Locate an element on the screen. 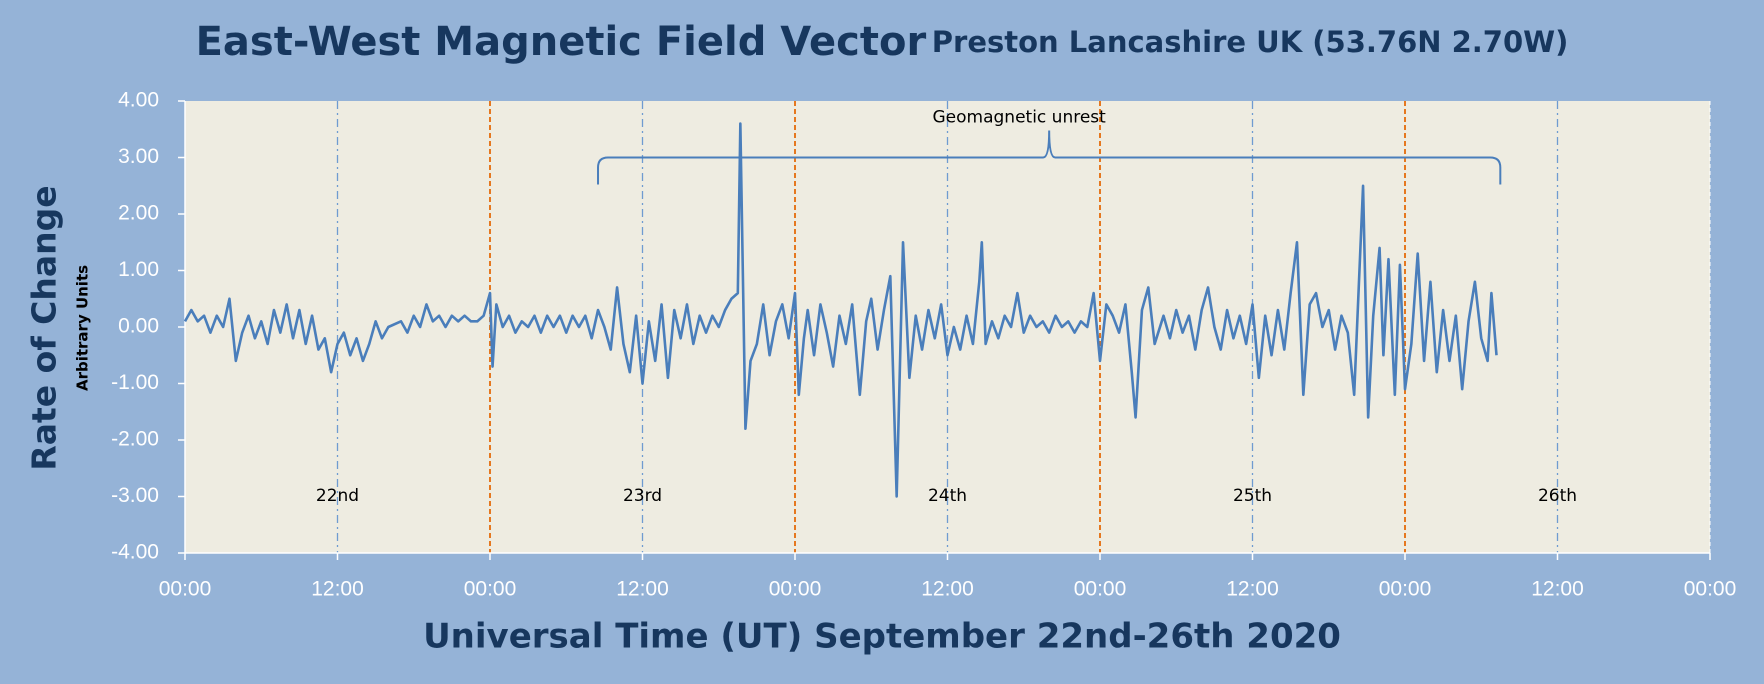 The height and width of the screenshot is (684, 1764). y-tick-label: -1.00 is located at coordinates (135, 382).